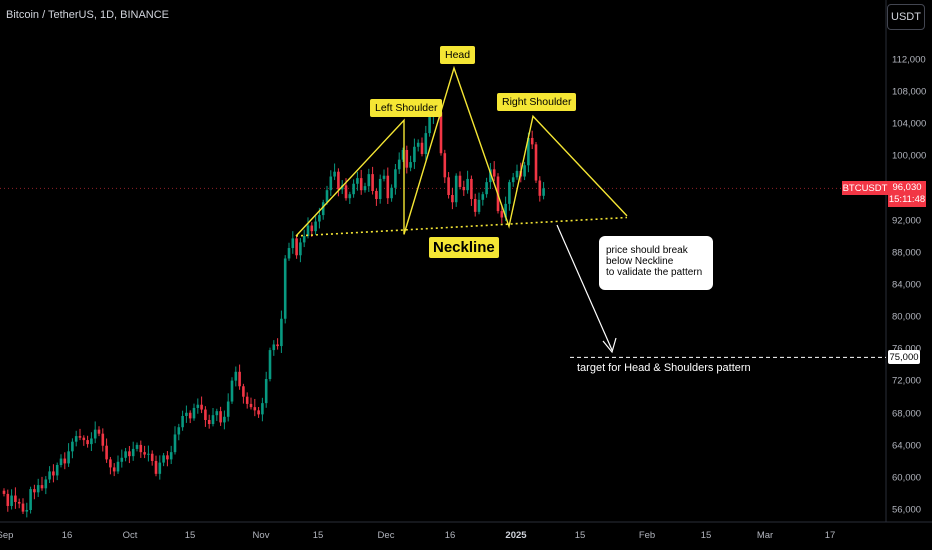 The image size is (932, 550). I want to click on right-shoulder-label: Right Shoulder, so click(537, 102).